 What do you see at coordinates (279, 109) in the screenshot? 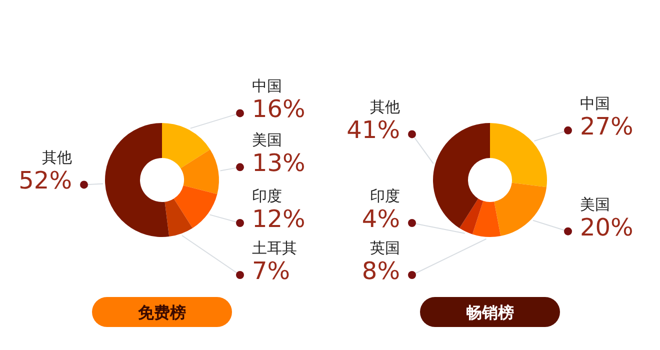
I see `data-label: 16%` at bounding box center [279, 109].